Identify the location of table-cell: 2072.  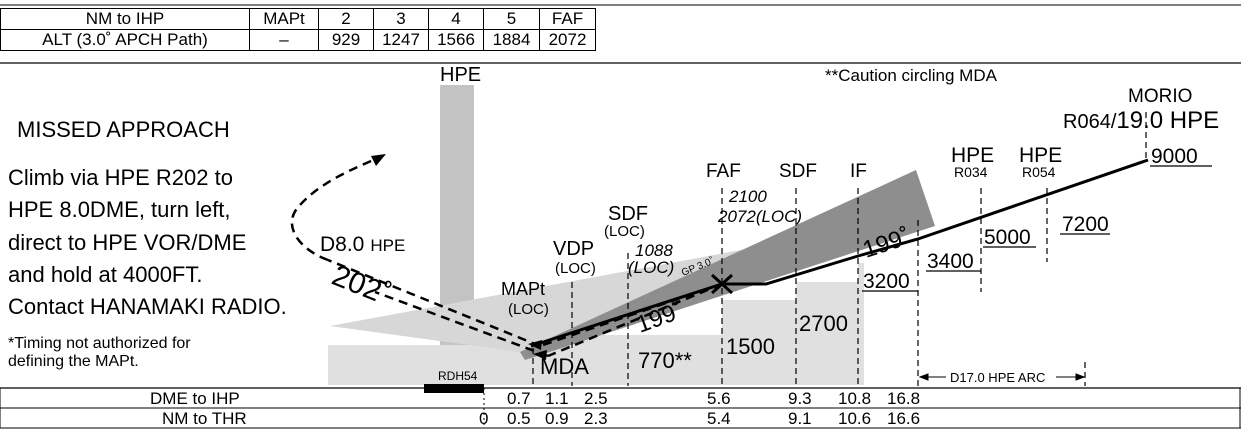
(567, 40).